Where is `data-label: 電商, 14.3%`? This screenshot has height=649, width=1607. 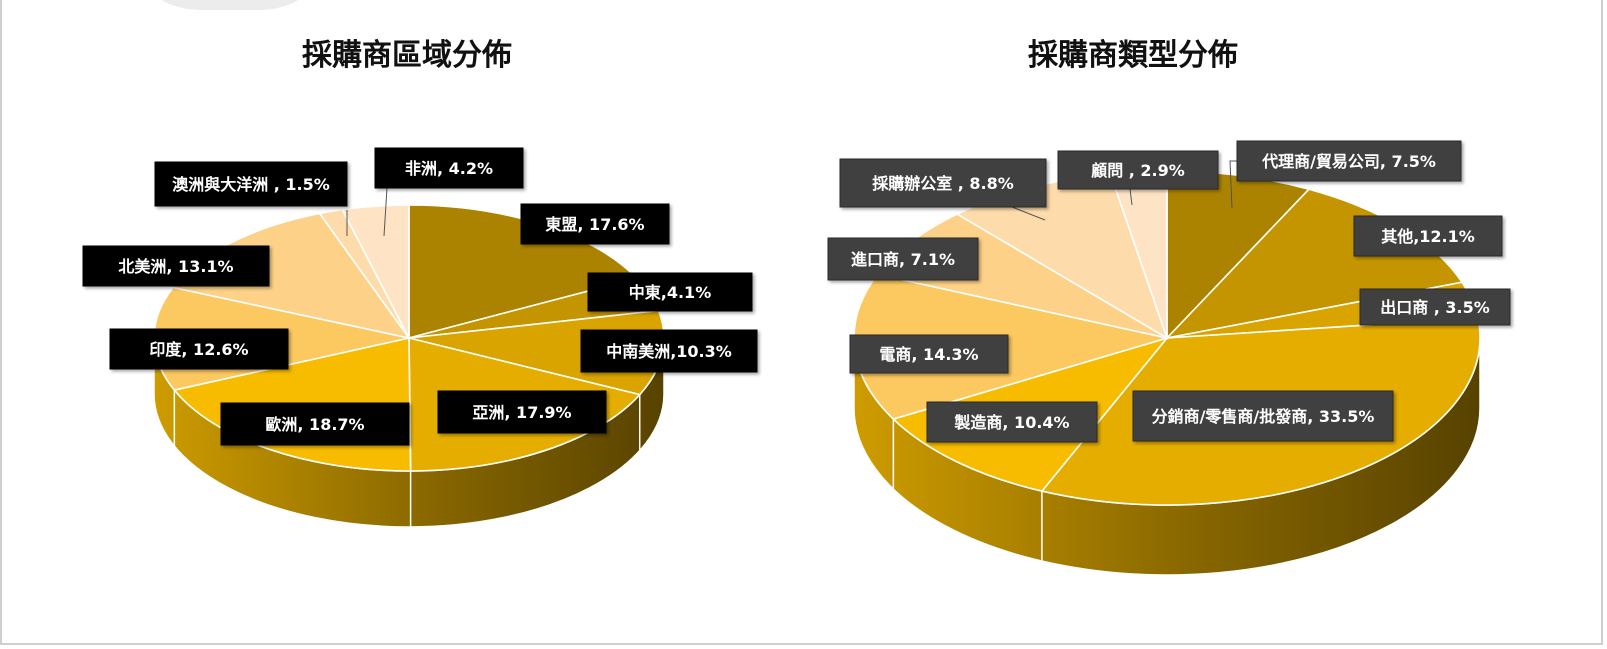
data-label: 電商, 14.3% is located at coordinates (928, 354).